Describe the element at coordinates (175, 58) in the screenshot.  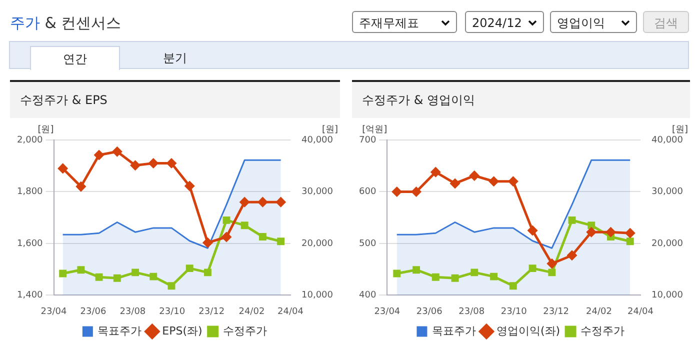
I see `text: 분기` at that location.